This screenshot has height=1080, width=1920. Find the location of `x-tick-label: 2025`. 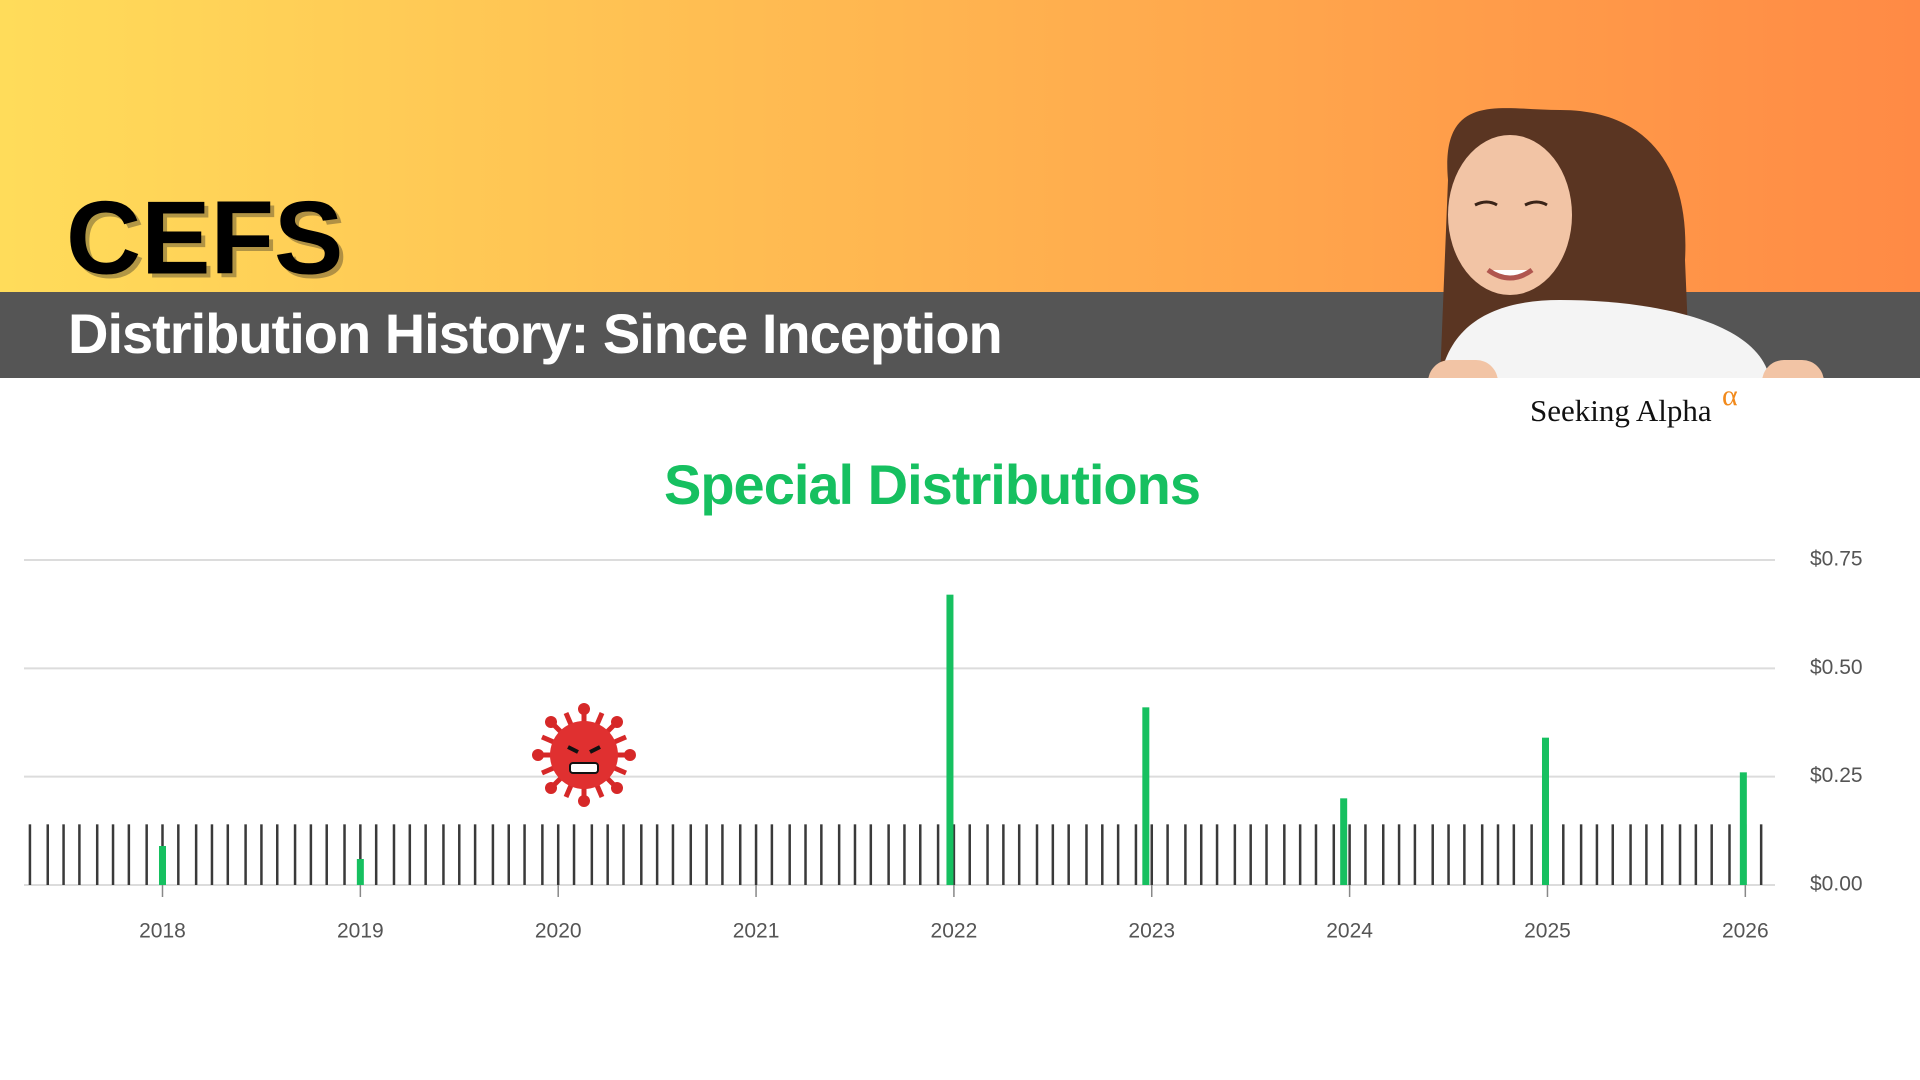

x-tick-label: 2025 is located at coordinates (1547, 931).